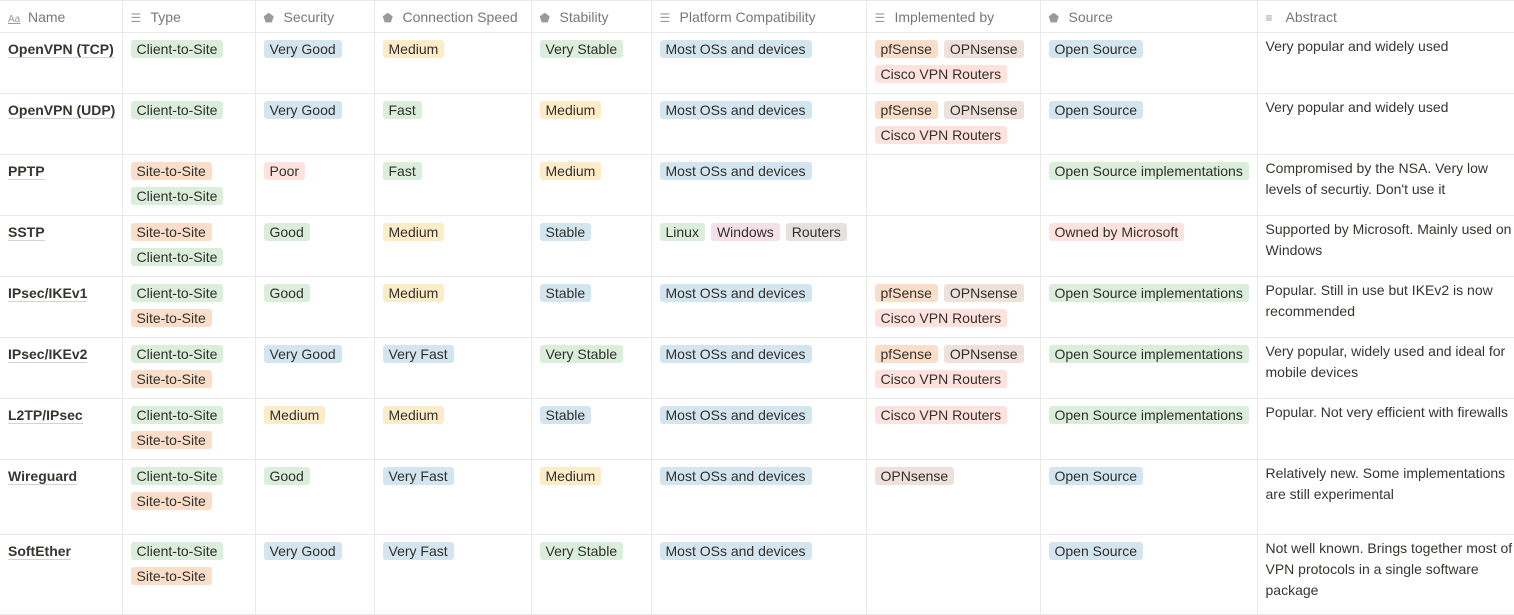 The height and width of the screenshot is (615, 1514). Describe the element at coordinates (61, 497) in the screenshot. I see `cell-name: Wireguard` at that location.